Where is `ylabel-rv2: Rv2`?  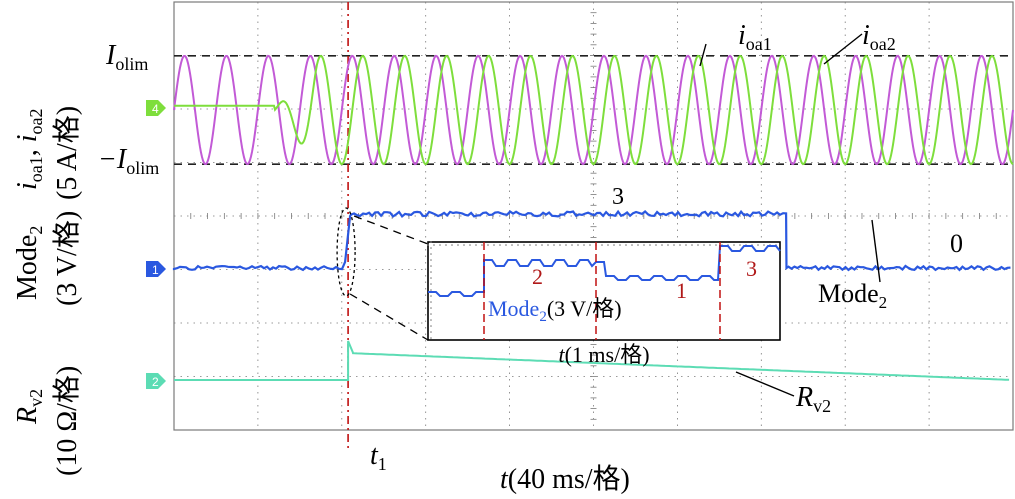 ylabel-rv2: Rv2 is located at coordinates (29, 407).